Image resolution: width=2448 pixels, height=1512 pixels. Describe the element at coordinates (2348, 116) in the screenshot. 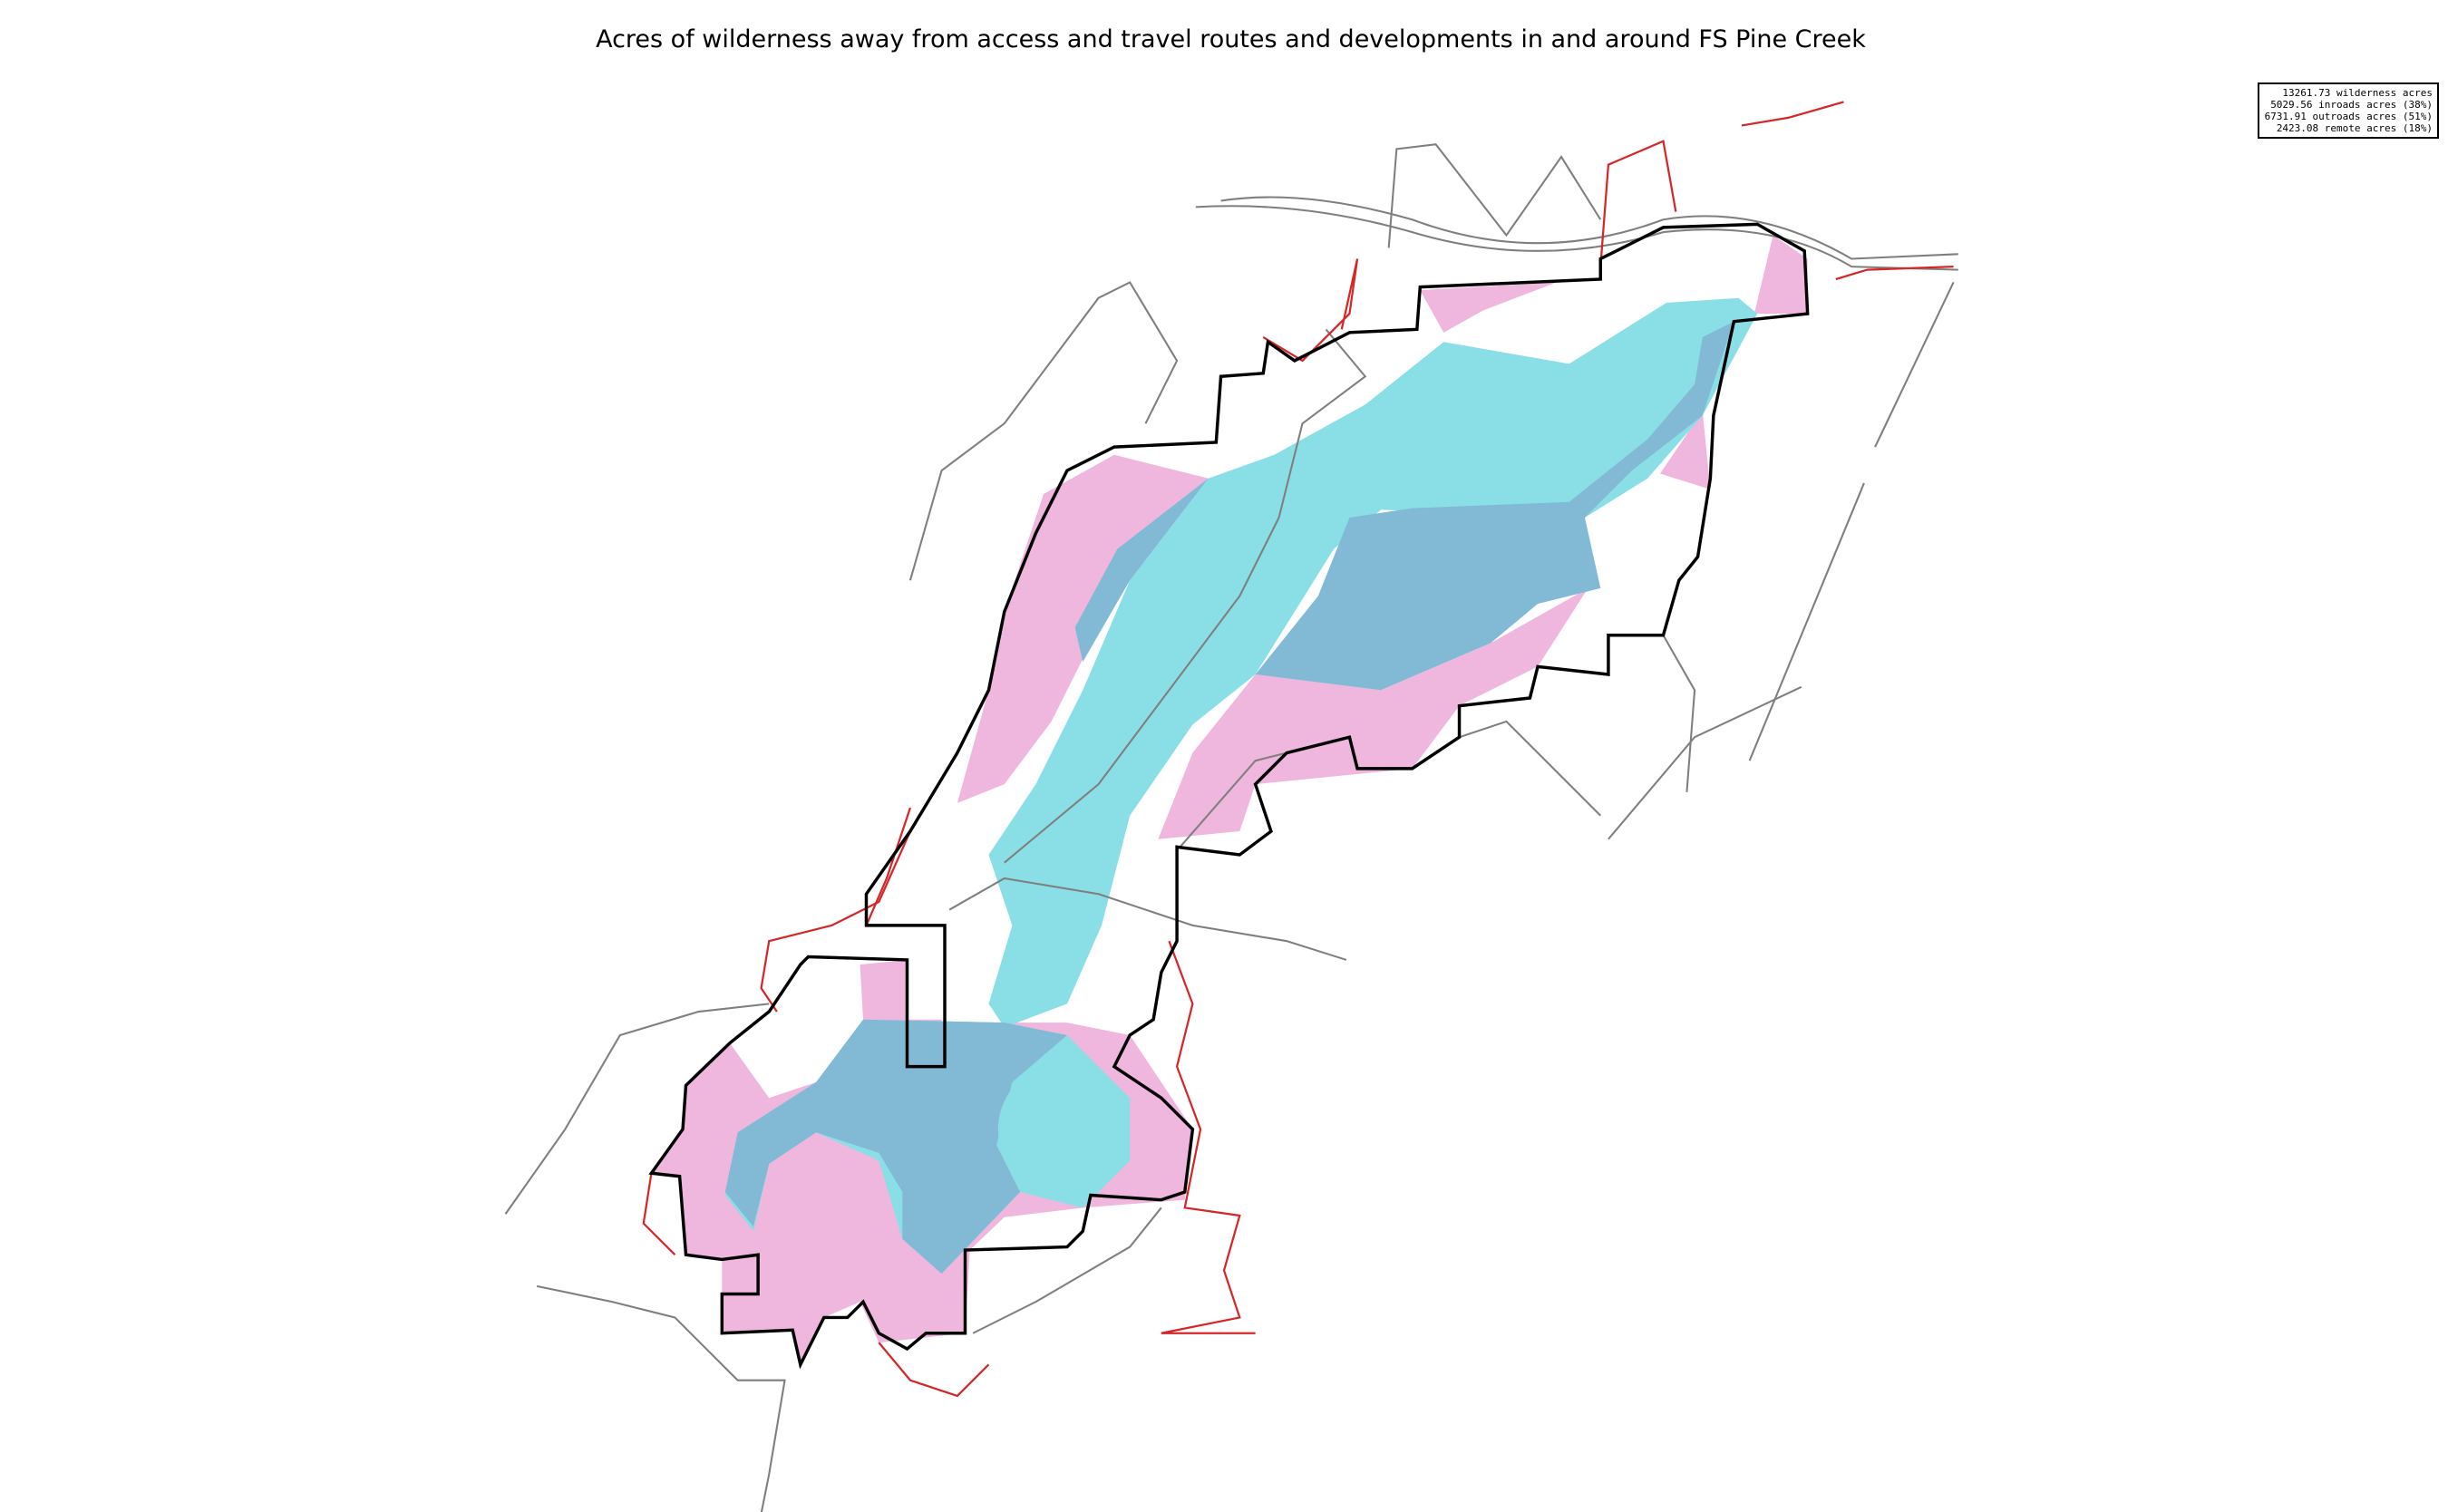

I see `legend-outroads-acres: 6731.91 outroads acres (51%)` at that location.